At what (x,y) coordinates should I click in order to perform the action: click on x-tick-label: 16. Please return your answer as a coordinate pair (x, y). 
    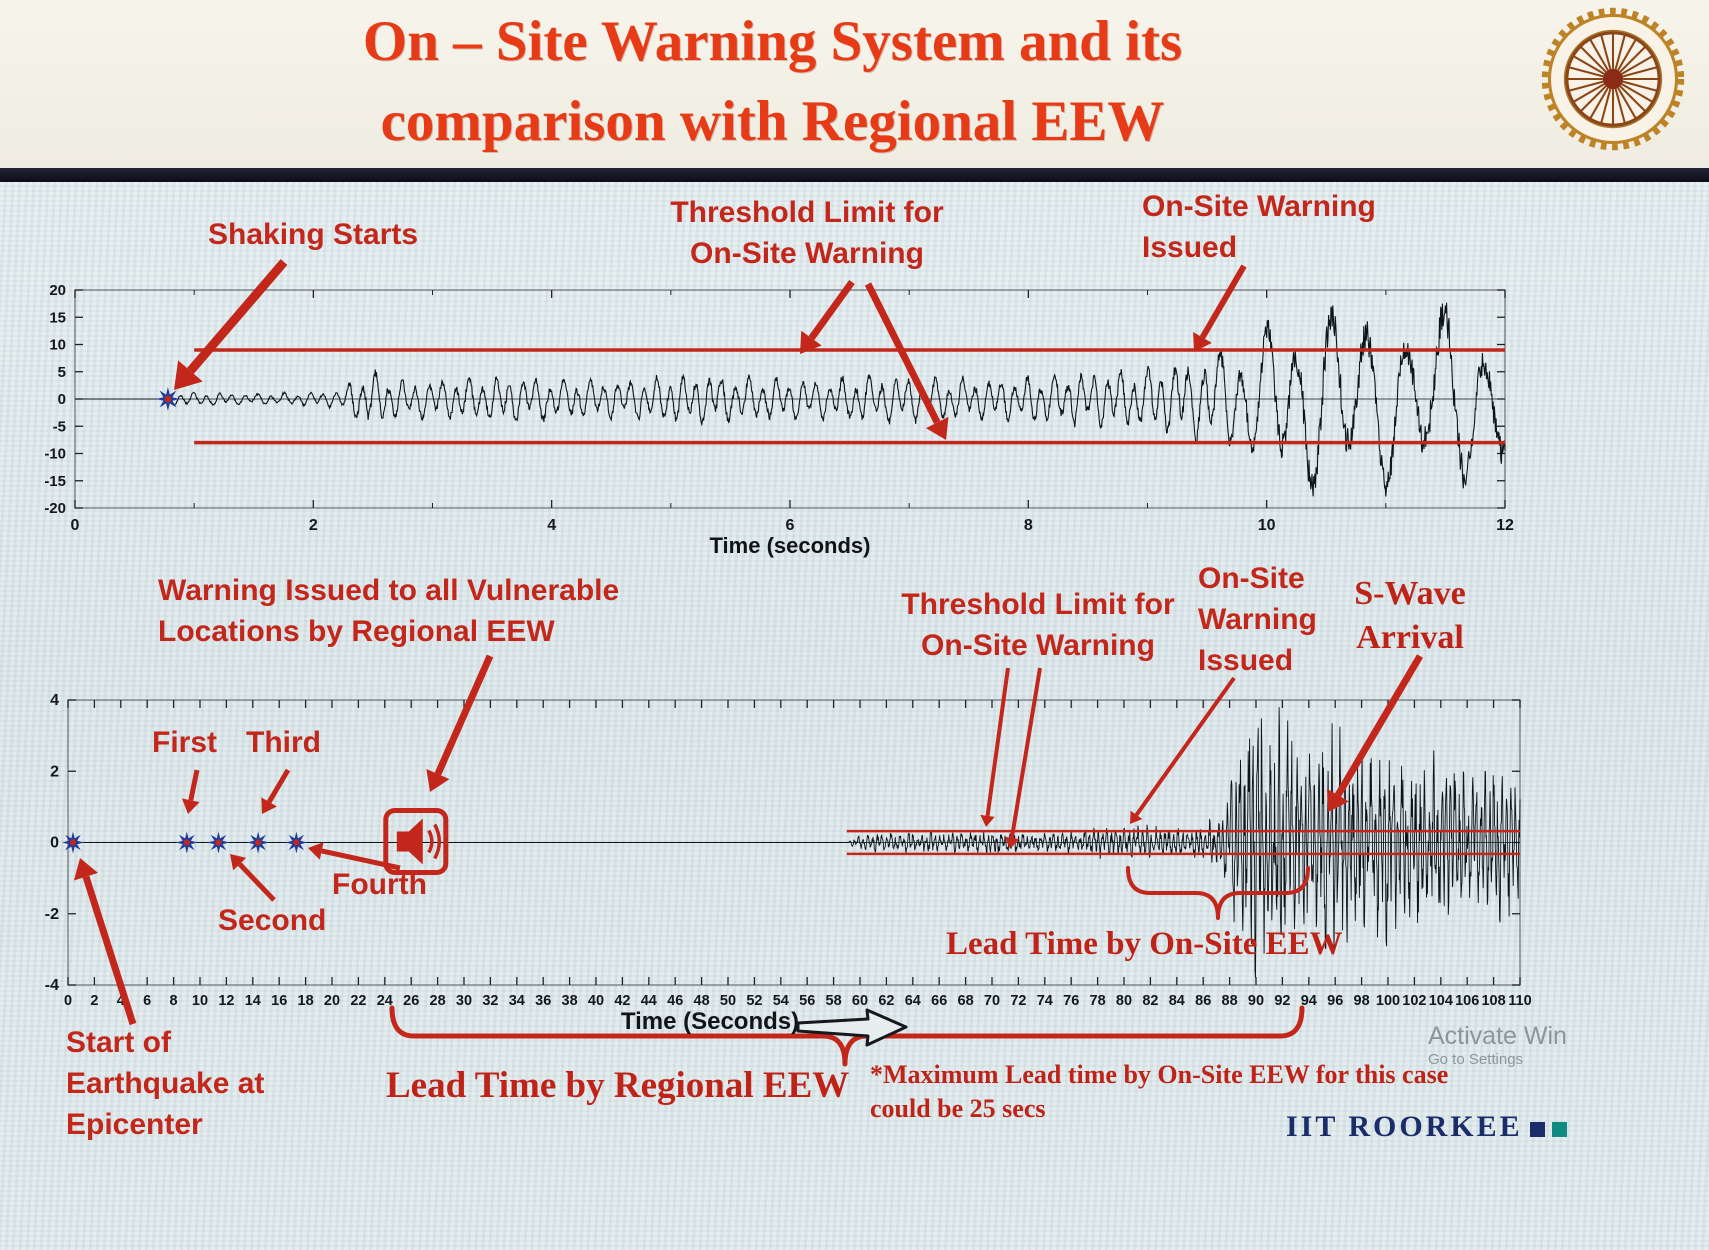
    Looking at the image, I should click on (279, 1001).